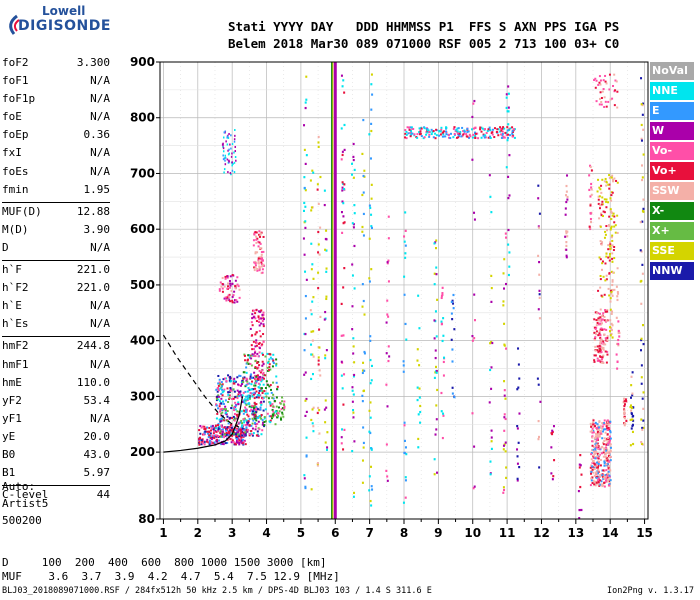  I want to click on param-label: fmin, so click(15, 189).